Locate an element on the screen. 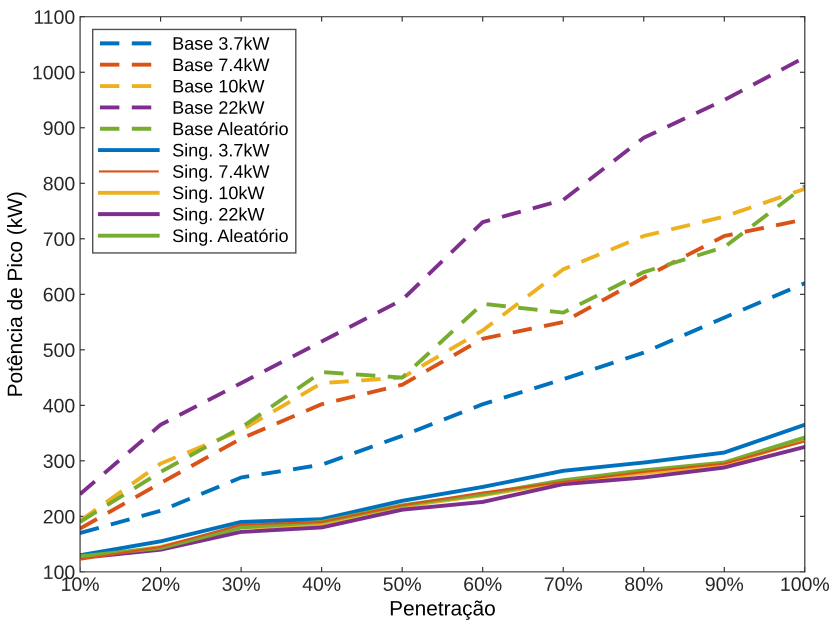  y-tick-label: 1100 is located at coordinates (54, 17).